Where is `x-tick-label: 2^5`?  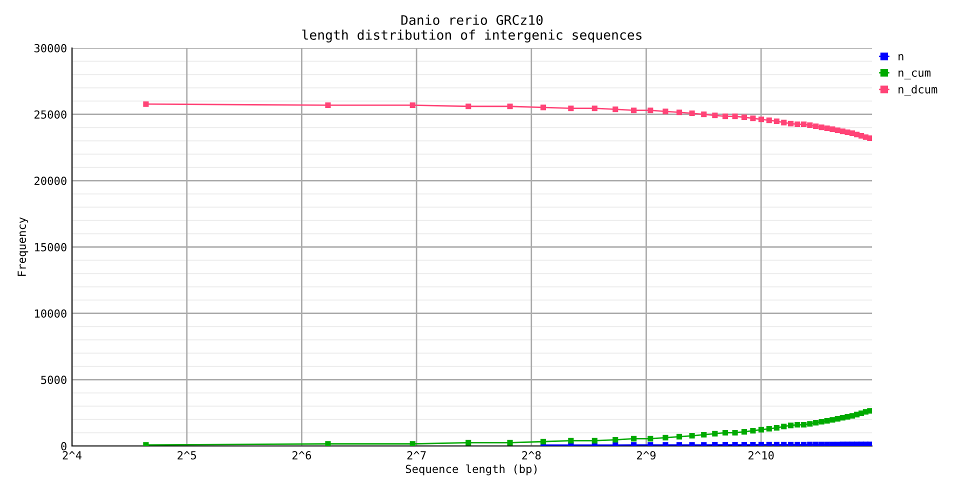
x-tick-label: 2^5 is located at coordinates (187, 455).